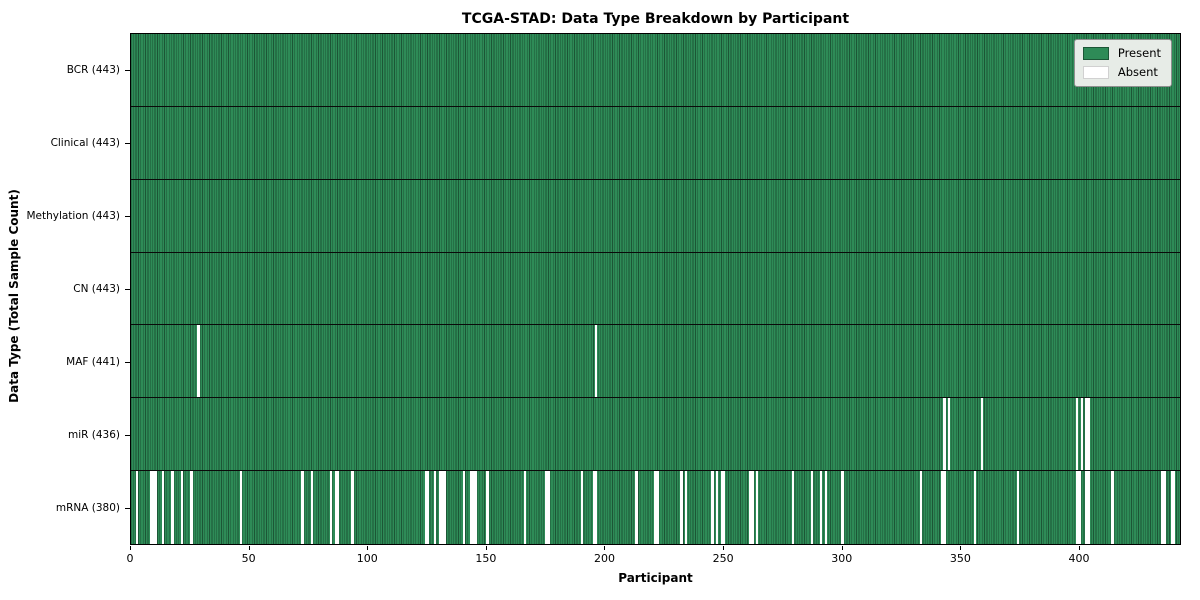 This screenshot has width=1200, height=600. I want to click on data-type-row-mRNA, so click(655, 507).